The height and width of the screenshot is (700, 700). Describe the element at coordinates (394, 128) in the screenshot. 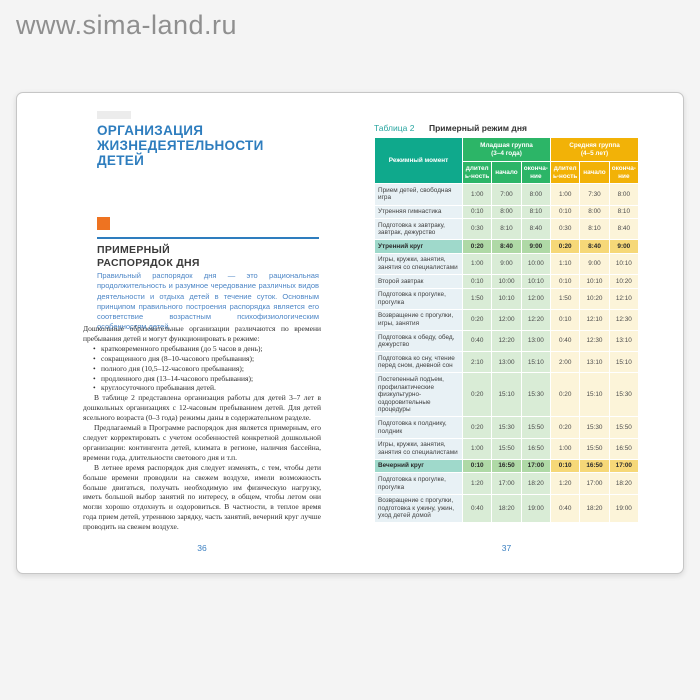

I see `table-caption-label: Таблица 2` at that location.